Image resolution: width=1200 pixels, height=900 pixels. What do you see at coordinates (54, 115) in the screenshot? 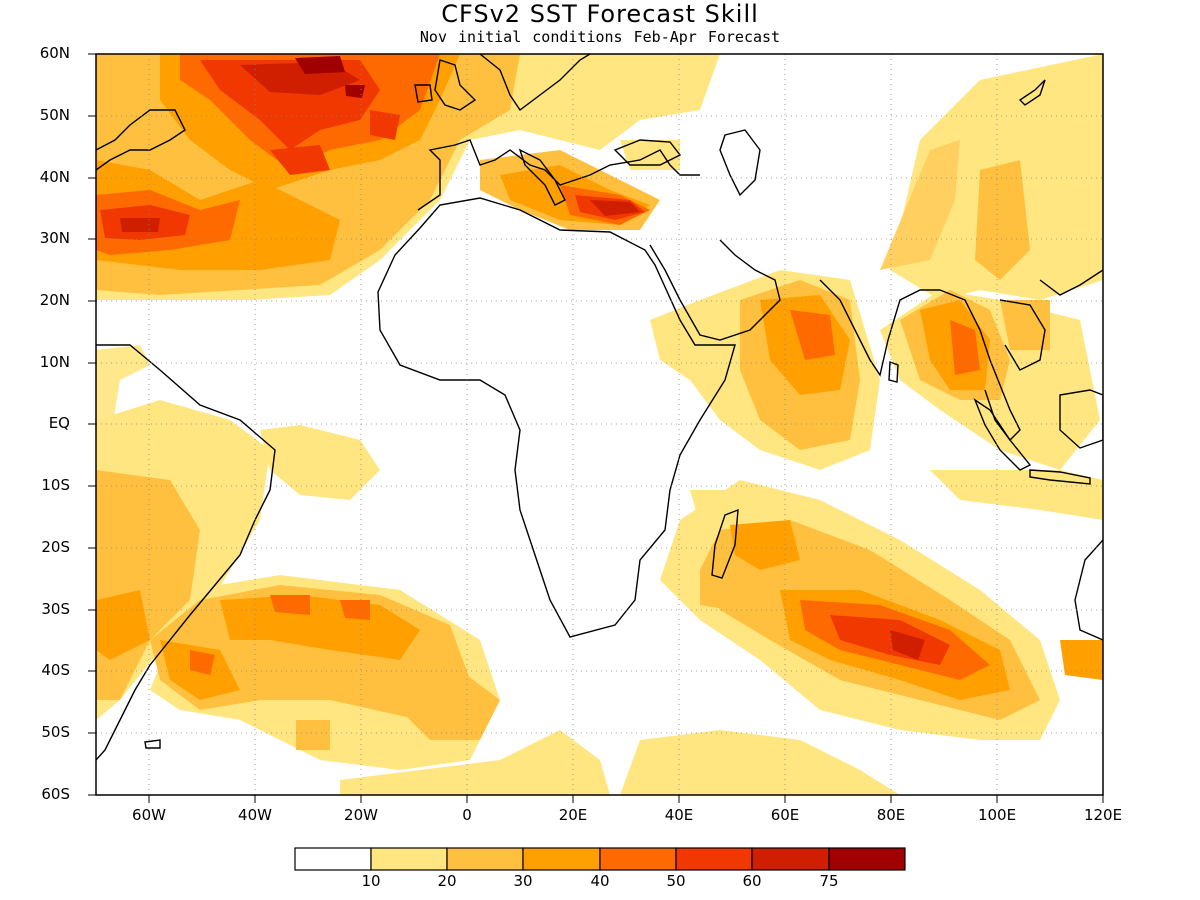
I see `lat-label-50n: 50N` at bounding box center [54, 115].